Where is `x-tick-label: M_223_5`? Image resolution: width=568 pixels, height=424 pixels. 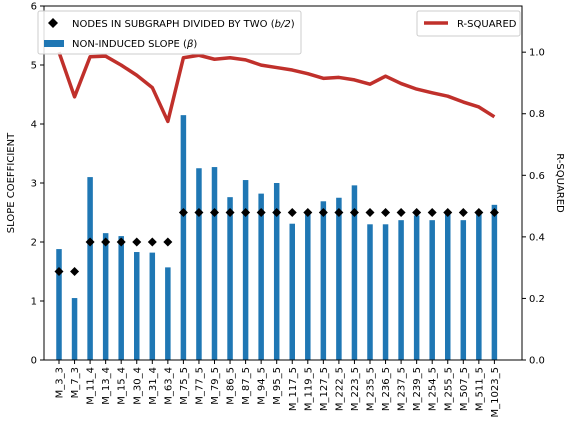
x-tick-label: M_223_5 is located at coordinates (355, 389).